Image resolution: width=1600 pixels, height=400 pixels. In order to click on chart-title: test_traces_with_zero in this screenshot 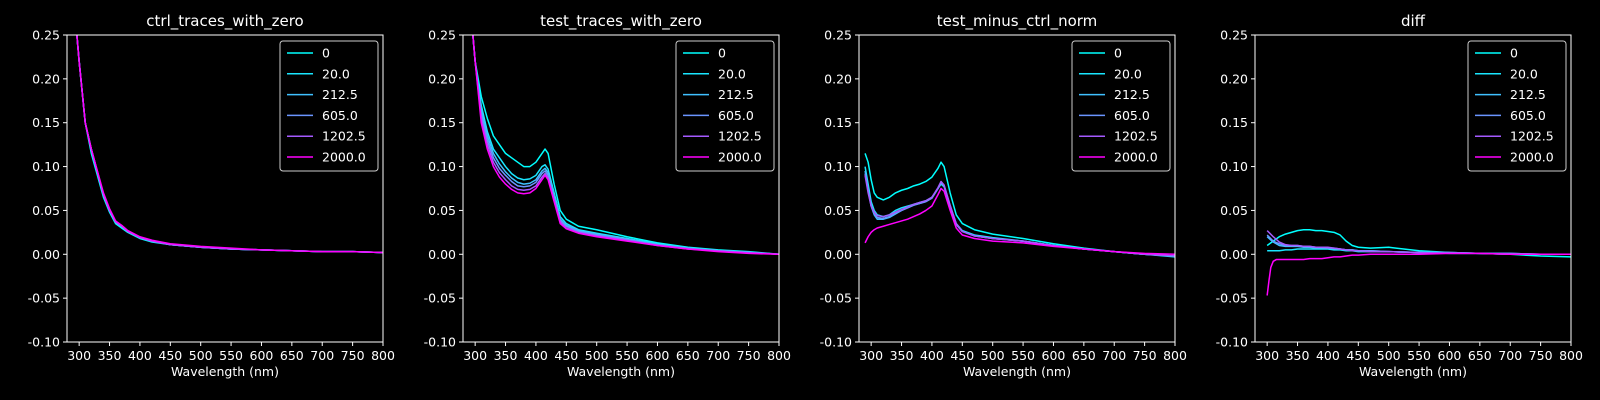, I will do `click(621, 21)`.